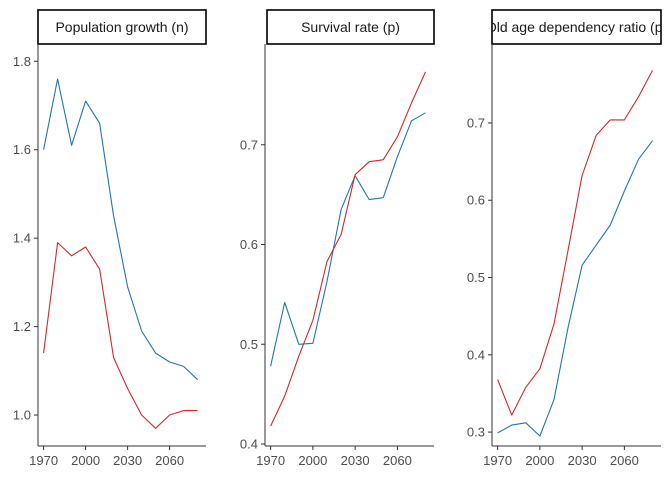 The image size is (672, 480). I want to click on series-line-red, so click(120, 335).